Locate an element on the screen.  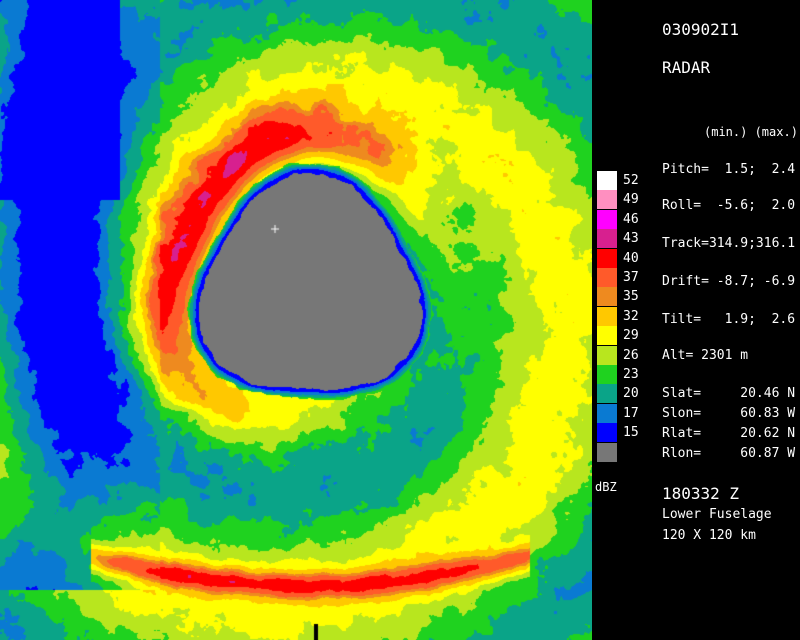
legend-label: 40 is located at coordinates (631, 258).